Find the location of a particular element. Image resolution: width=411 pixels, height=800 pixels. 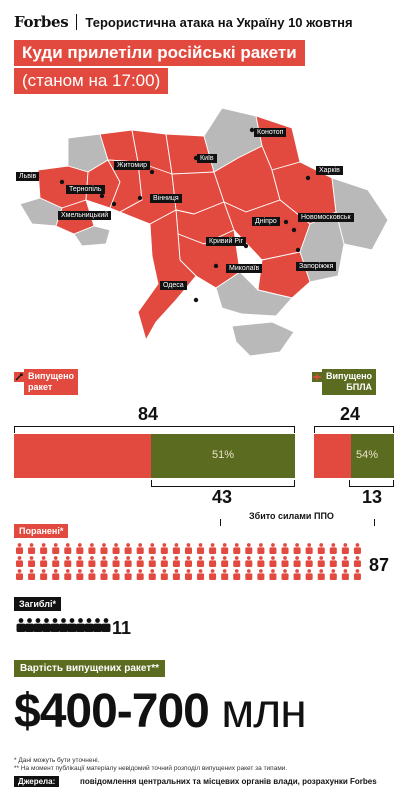

drone-icon is located at coordinates (317, 378).